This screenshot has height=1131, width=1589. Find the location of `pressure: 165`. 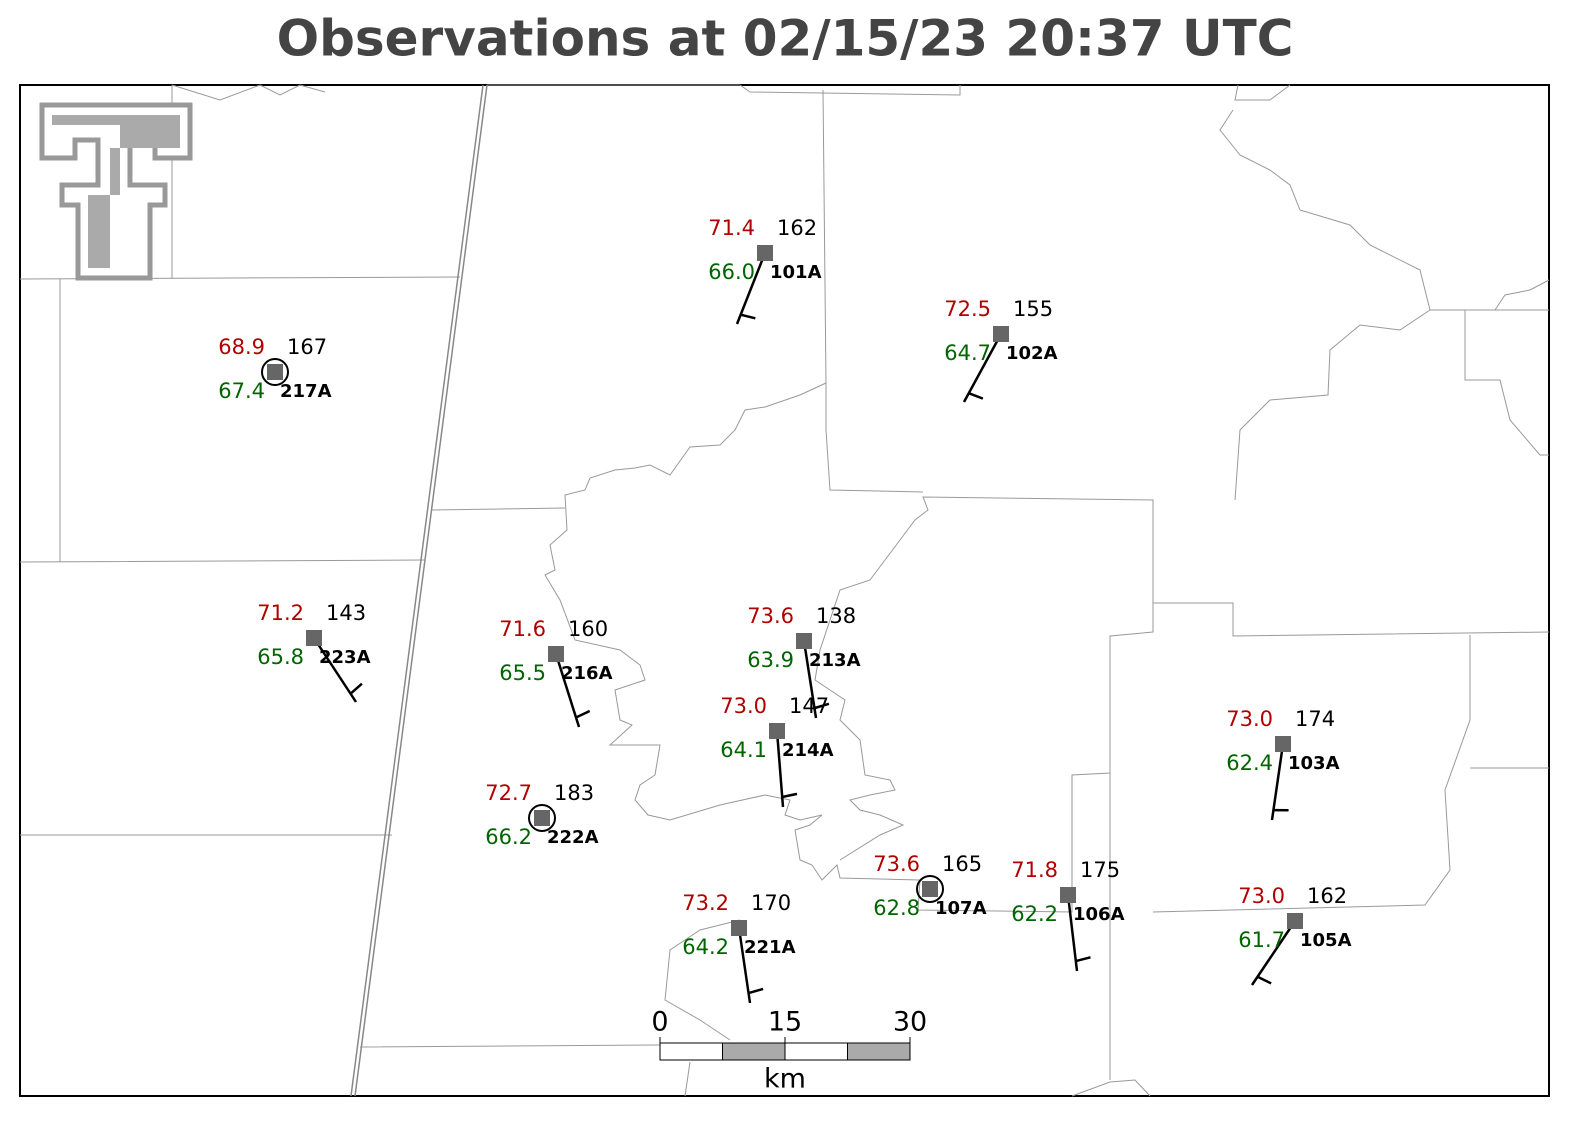

pressure: 165 is located at coordinates (962, 864).